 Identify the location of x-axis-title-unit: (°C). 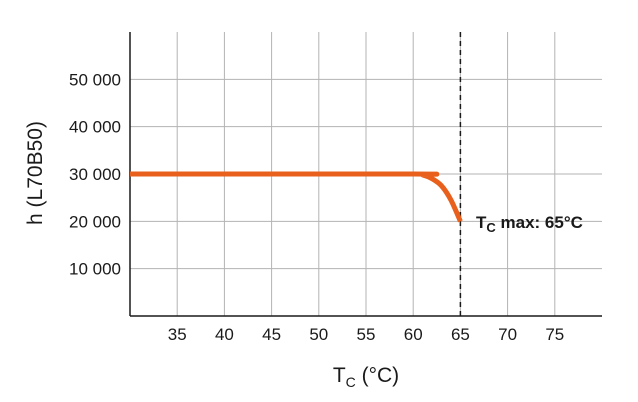
(377, 375).